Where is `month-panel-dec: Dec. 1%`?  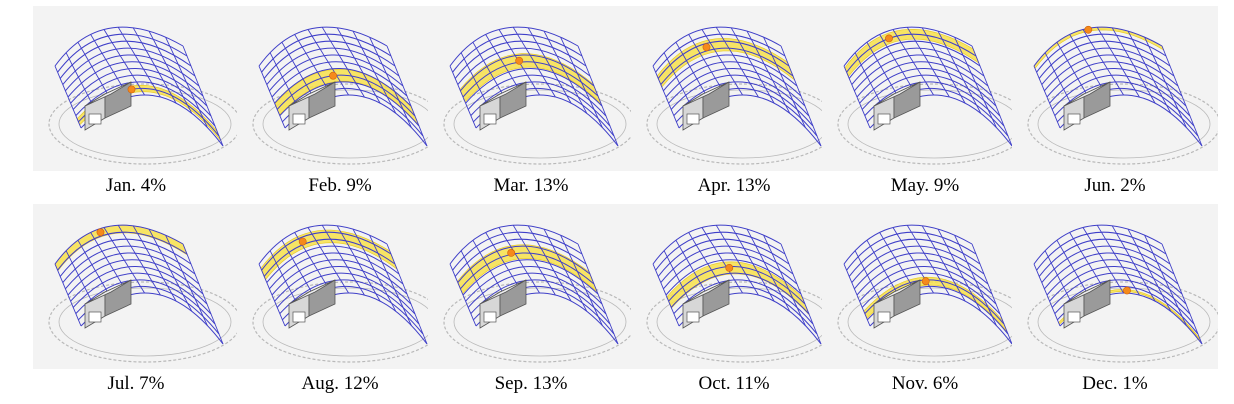 month-panel-dec: Dec. 1% is located at coordinates (1115, 304).